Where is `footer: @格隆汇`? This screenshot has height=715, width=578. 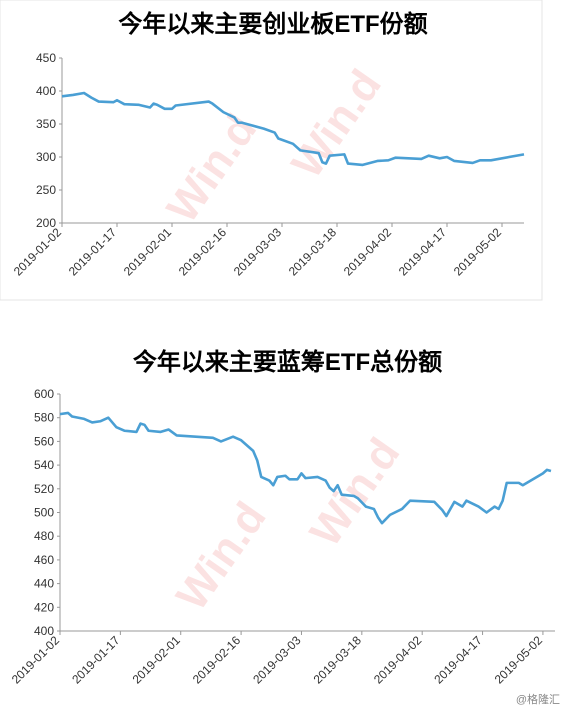 footer: @格隆汇 is located at coordinates (538, 699).